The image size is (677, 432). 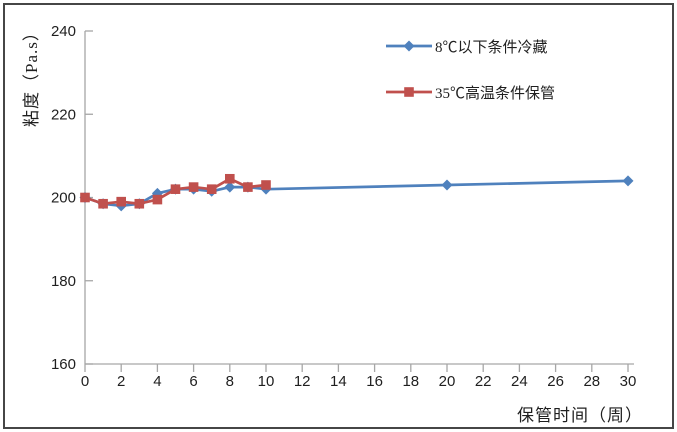 I want to click on y-axis-title: 粘度（Pa.s）, so click(x=31, y=75).